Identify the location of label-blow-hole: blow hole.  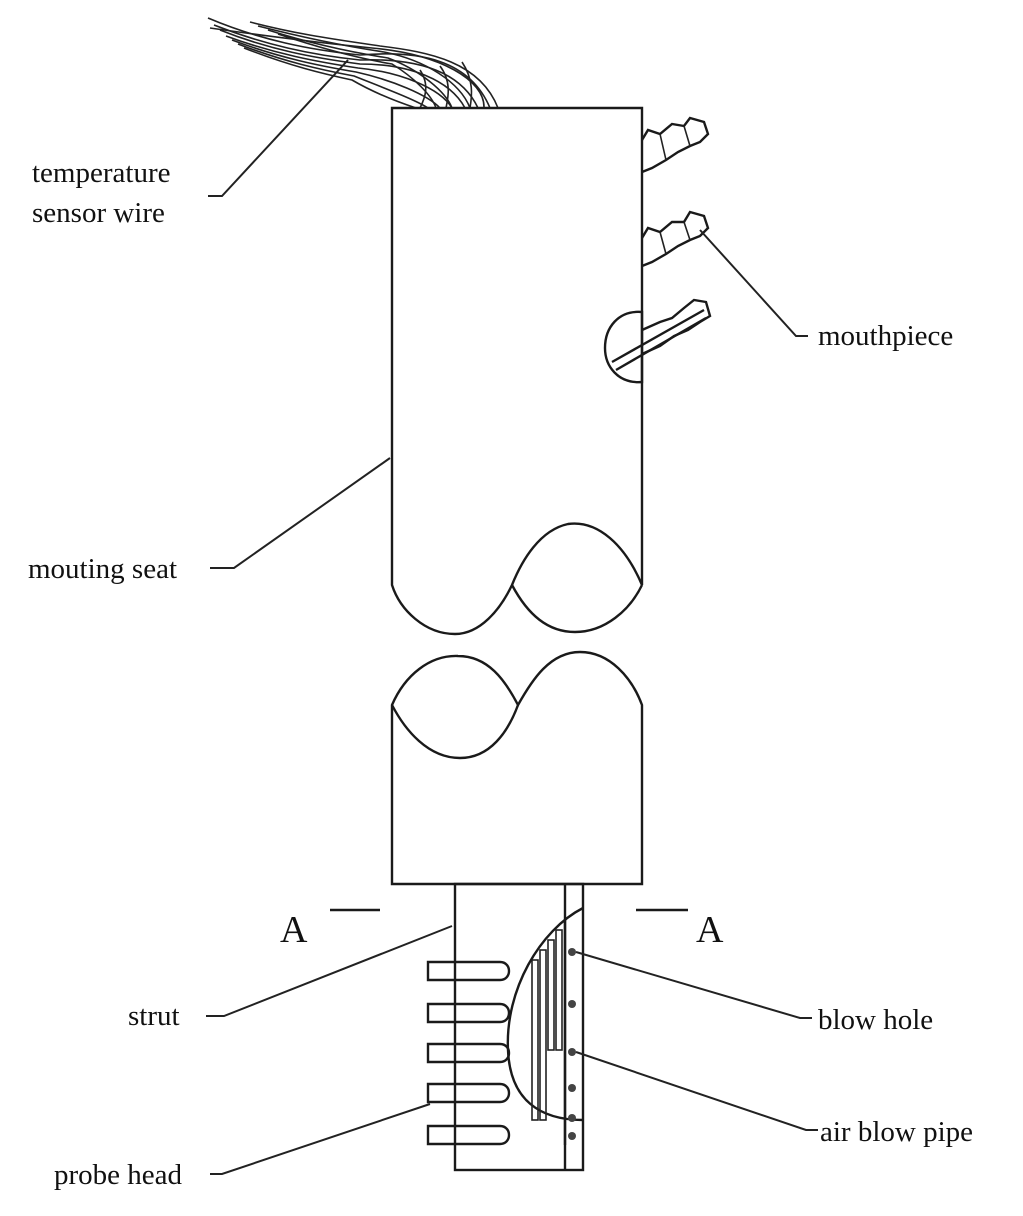
(875, 1020).